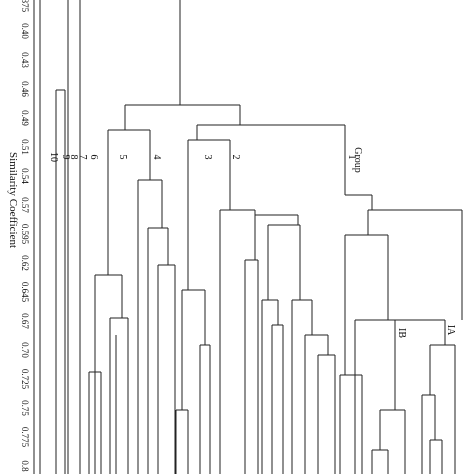 The height and width of the screenshot is (474, 474). What do you see at coordinates (450, 330) in the screenshot?
I see `subgroup-label: IA` at bounding box center [450, 330].